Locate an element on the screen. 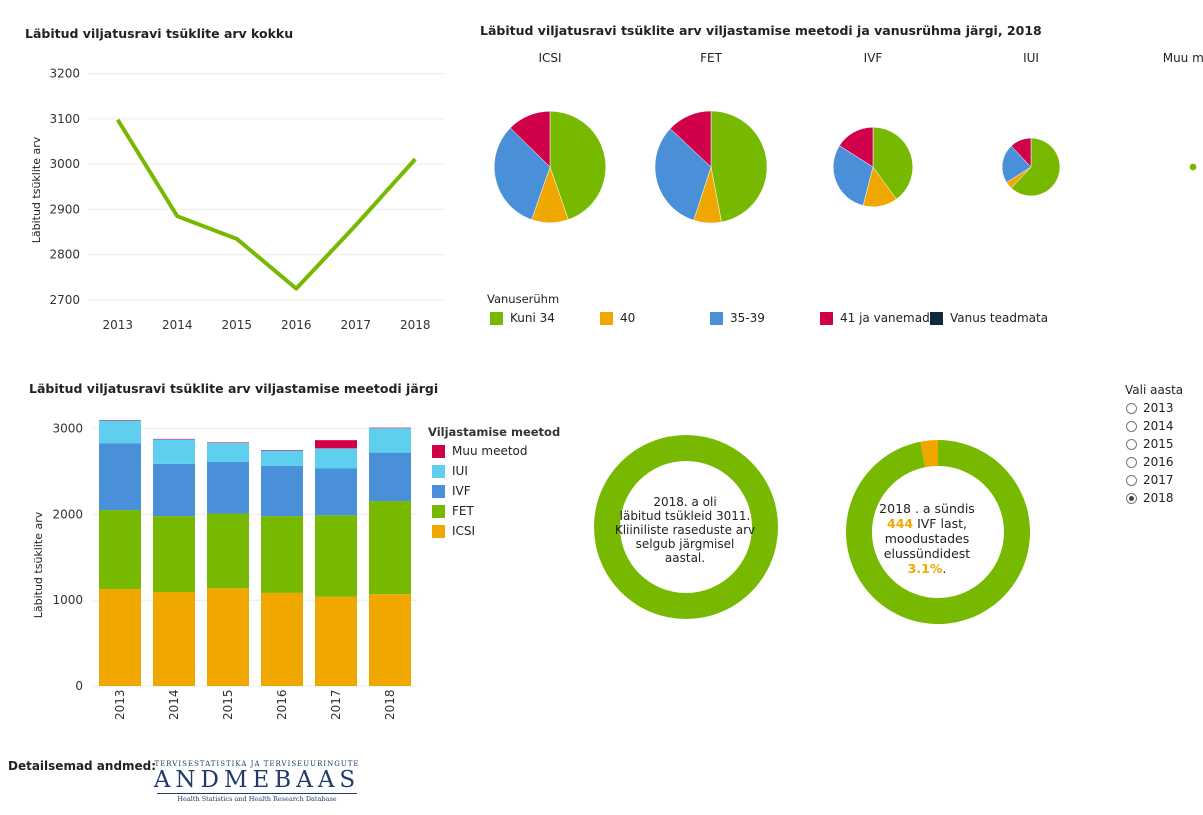 This screenshot has height=815, width=1203. method-legend-item: FET is located at coordinates (453, 511).